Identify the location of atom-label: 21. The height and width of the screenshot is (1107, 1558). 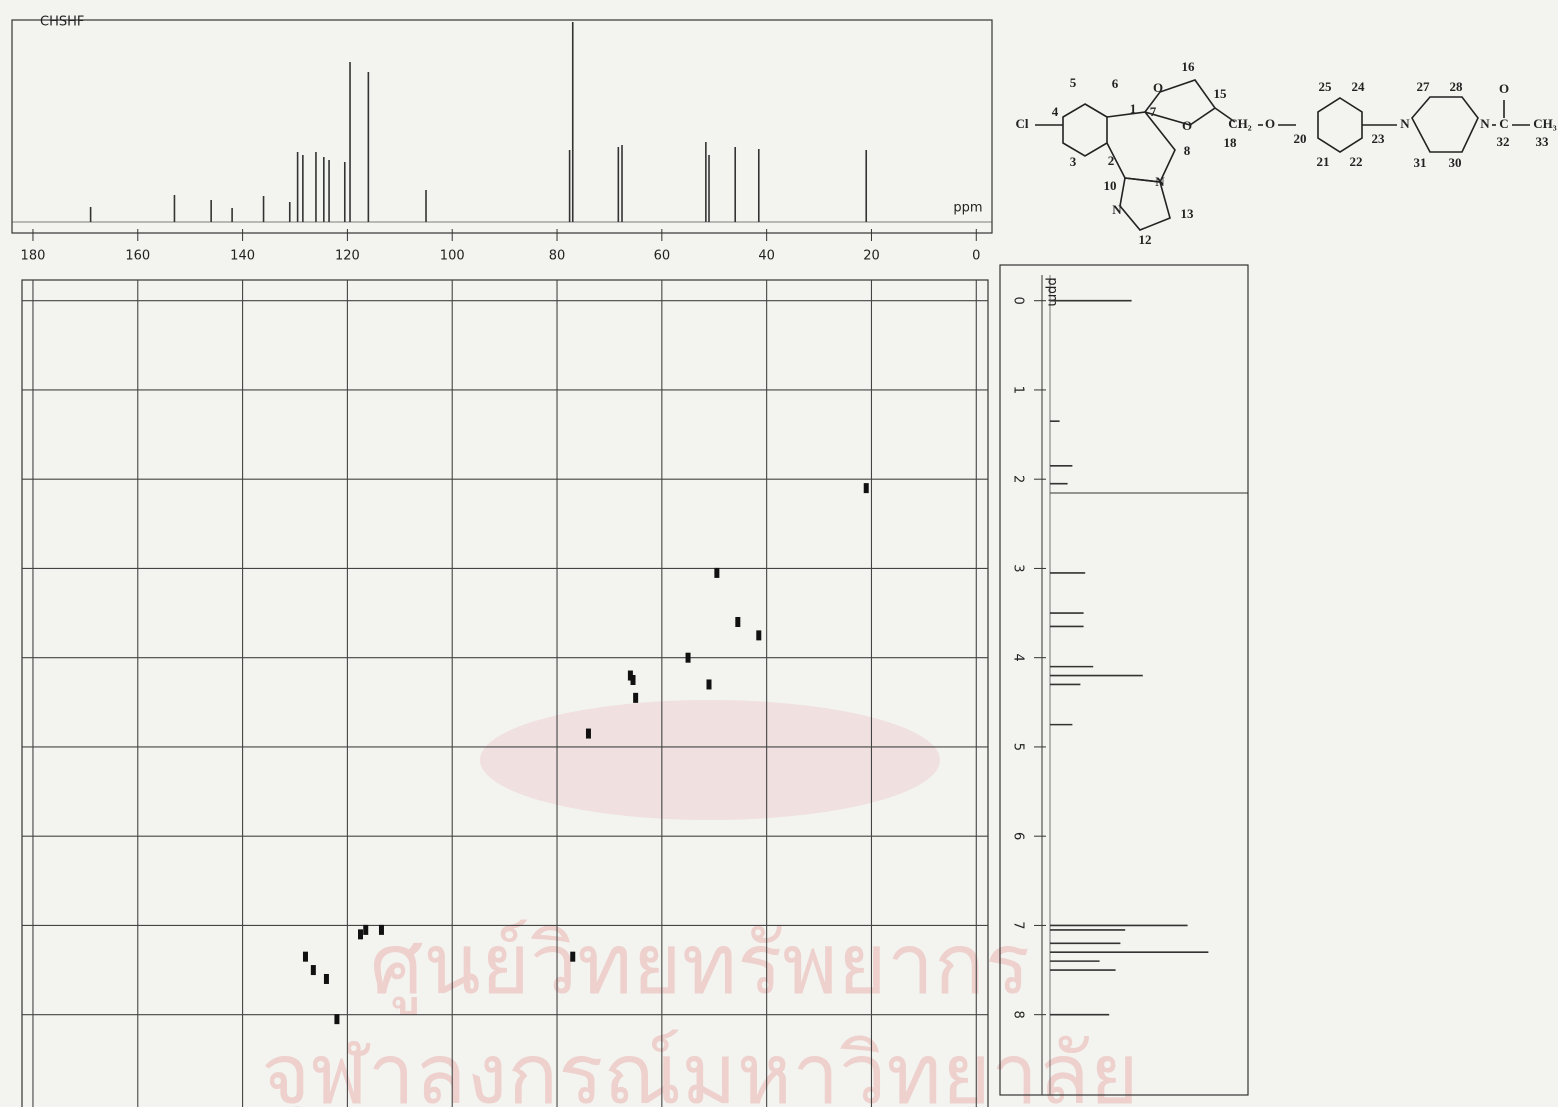
(1323, 161).